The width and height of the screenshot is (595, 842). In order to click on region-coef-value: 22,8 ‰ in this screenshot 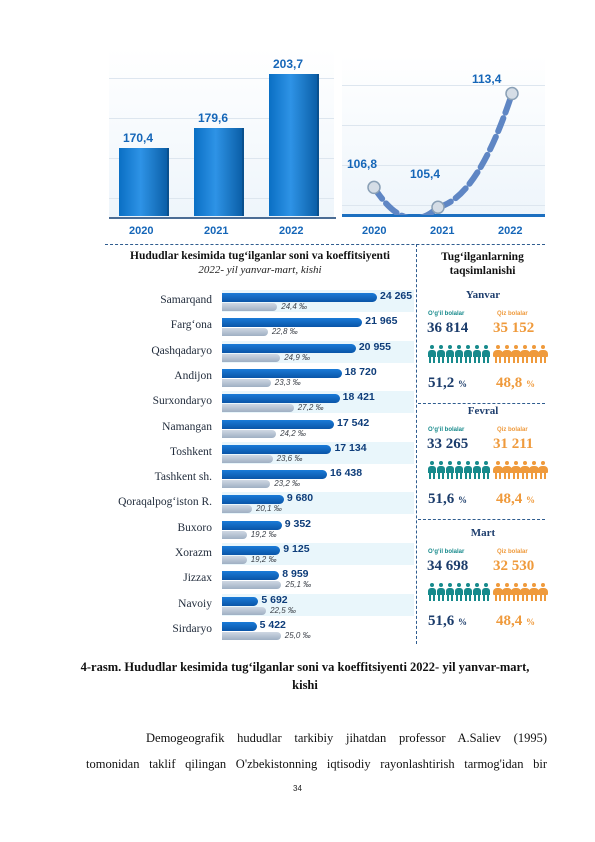, I will do `click(284, 332)`.